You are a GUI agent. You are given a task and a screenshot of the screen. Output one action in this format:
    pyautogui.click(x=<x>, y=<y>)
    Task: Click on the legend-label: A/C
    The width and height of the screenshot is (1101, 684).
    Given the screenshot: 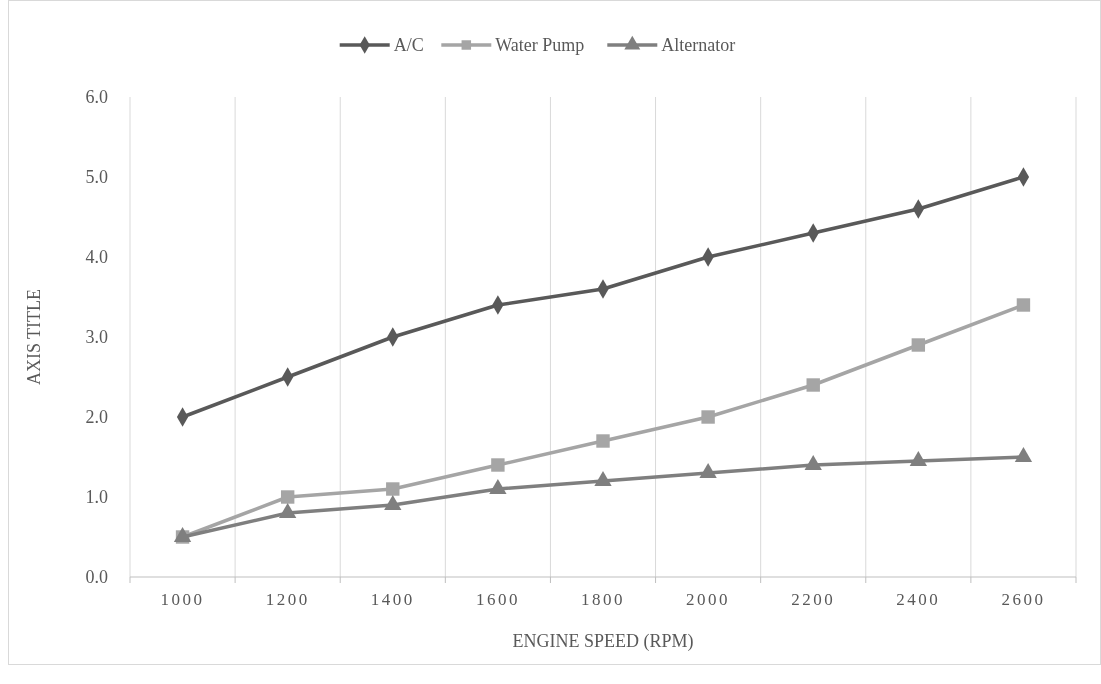 What is the action you would take?
    pyautogui.click(x=408, y=45)
    